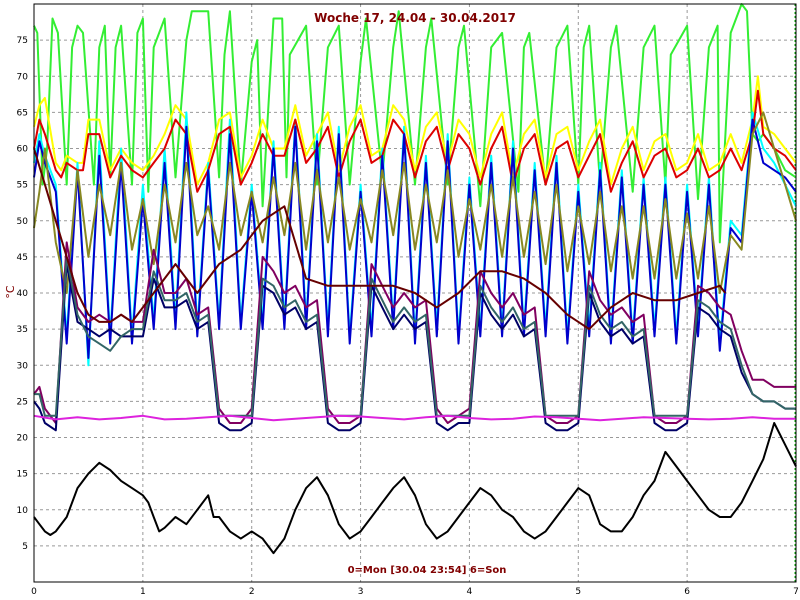 This screenshot has height=600, width=800. Describe the element at coordinates (22, 402) in the screenshot. I see `y-tick-label: 25` at that location.